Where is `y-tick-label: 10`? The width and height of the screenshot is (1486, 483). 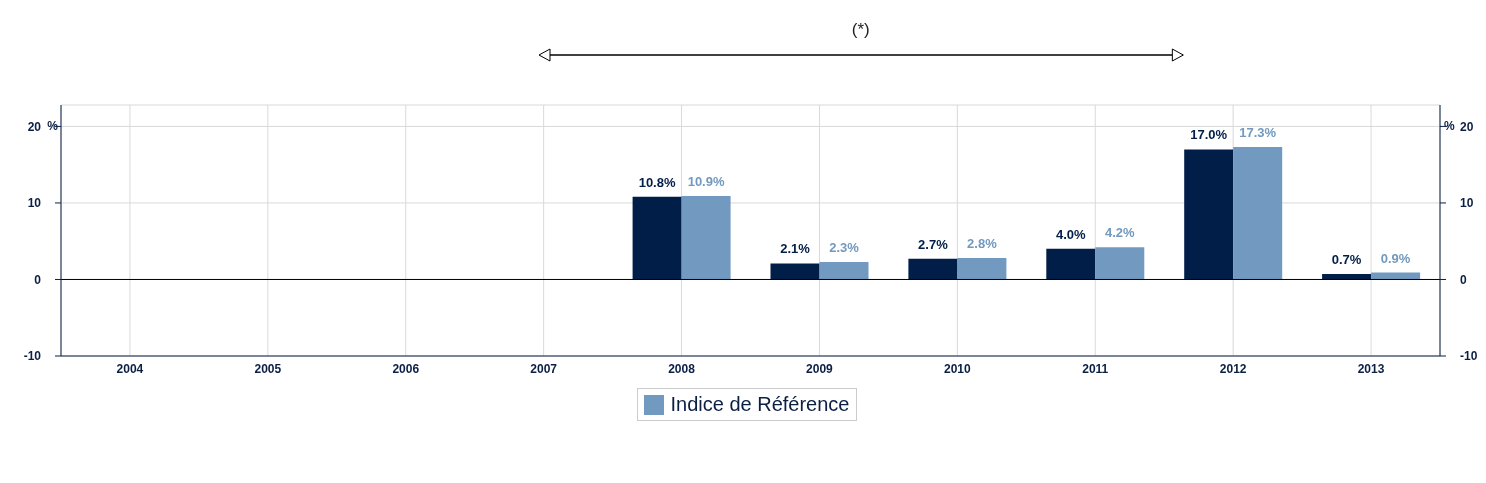
y-tick-label: 10 is located at coordinates (34, 203).